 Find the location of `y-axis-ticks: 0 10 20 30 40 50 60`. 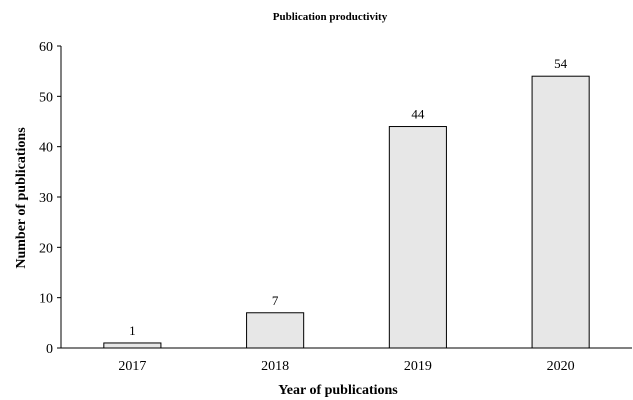

y-axis-ticks: 0 10 20 30 40 50 60 is located at coordinates (50, 198).